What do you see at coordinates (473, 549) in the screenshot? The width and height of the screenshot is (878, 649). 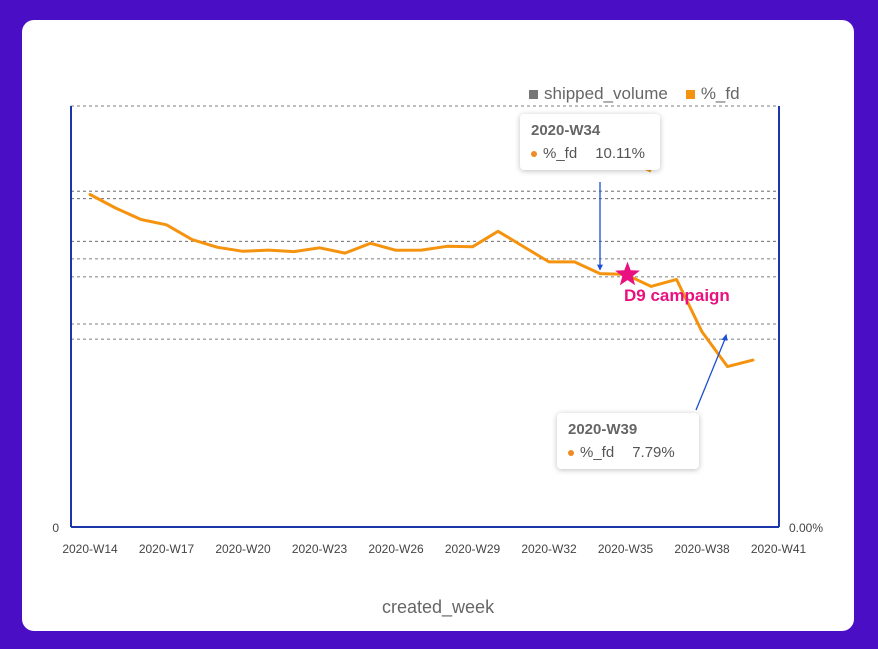 I see `x-tick-label-5: 2020-W29` at bounding box center [473, 549].